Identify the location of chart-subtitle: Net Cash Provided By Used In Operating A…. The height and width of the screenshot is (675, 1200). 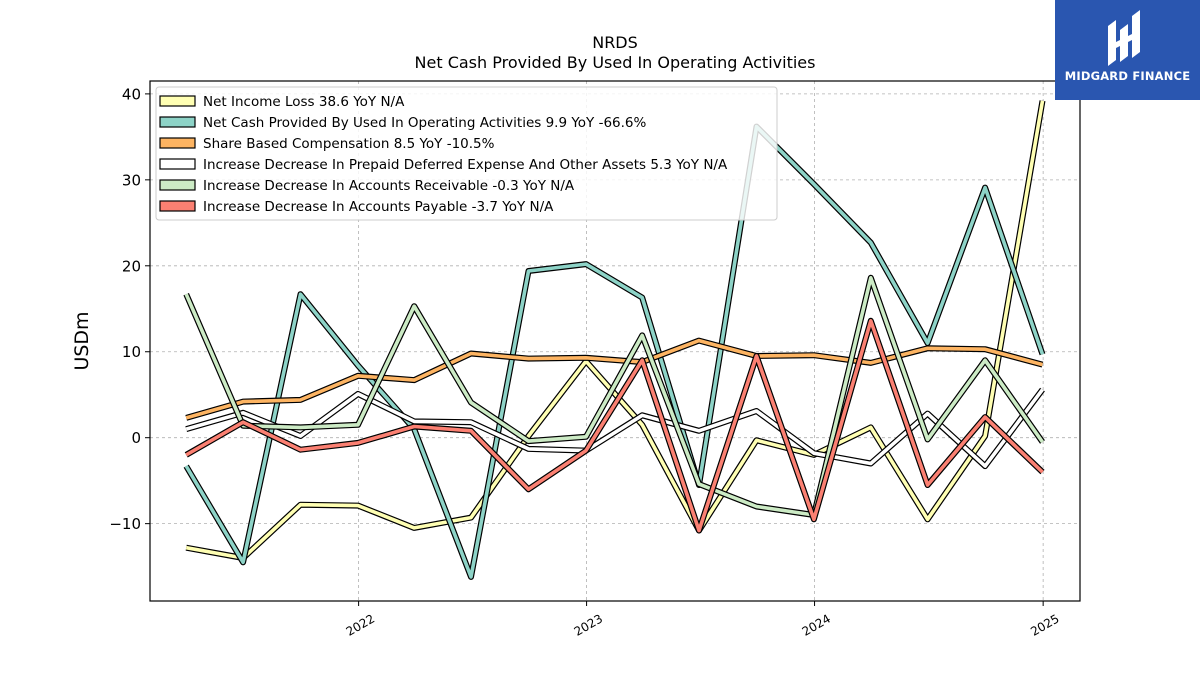
(615, 62).